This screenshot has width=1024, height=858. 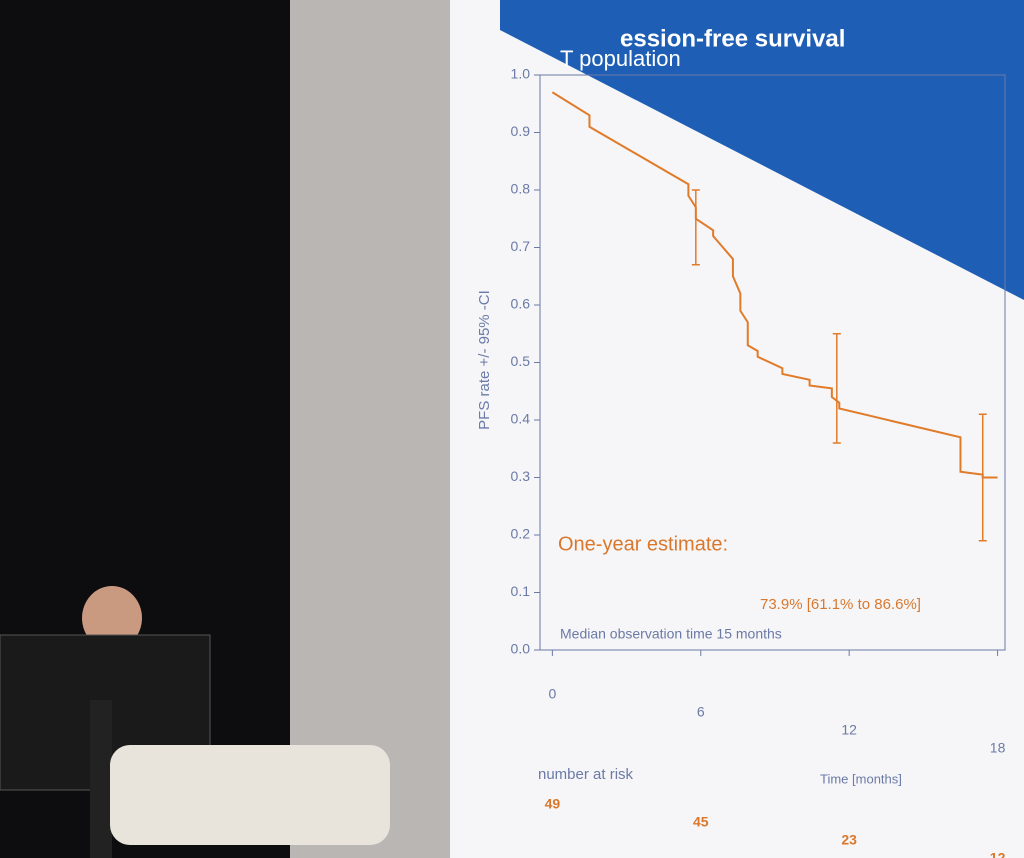 I want to click on y-tick-label: 0.7, so click(x=521, y=246).